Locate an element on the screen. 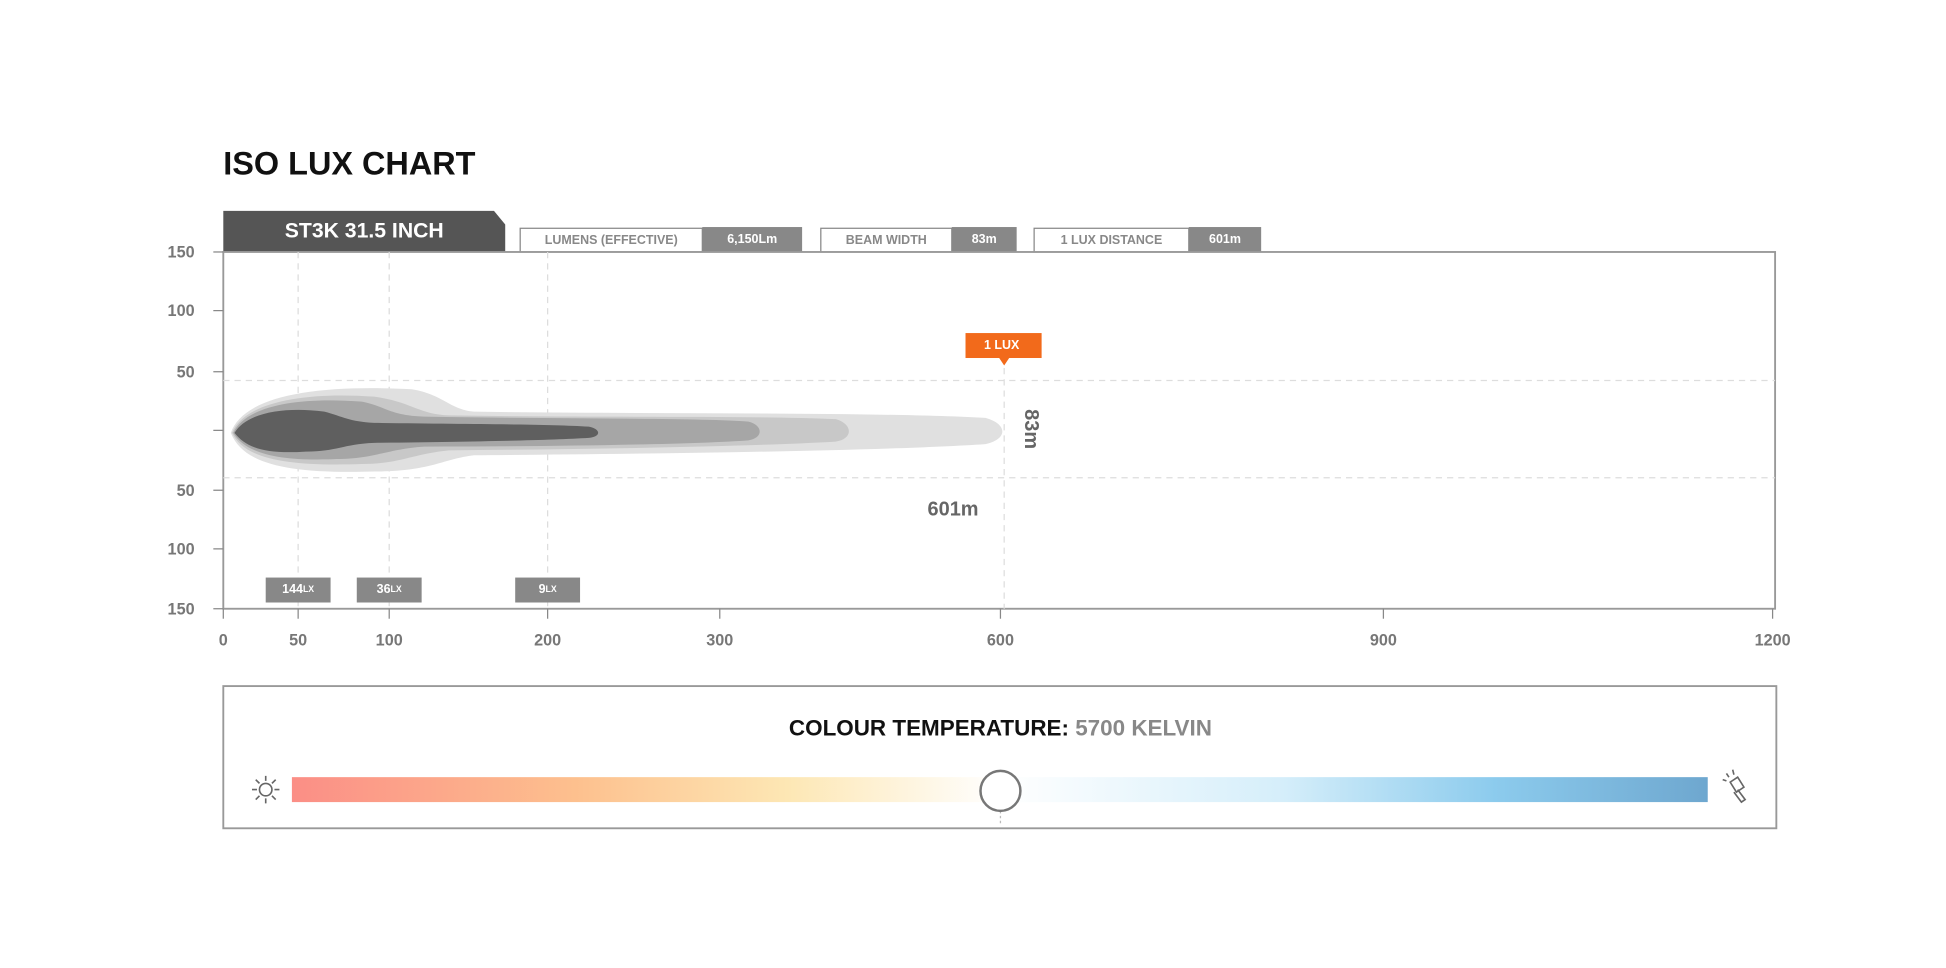 This screenshot has height=968, width=1946. product-name: ST3K 31.5 INCH is located at coordinates (364, 231).